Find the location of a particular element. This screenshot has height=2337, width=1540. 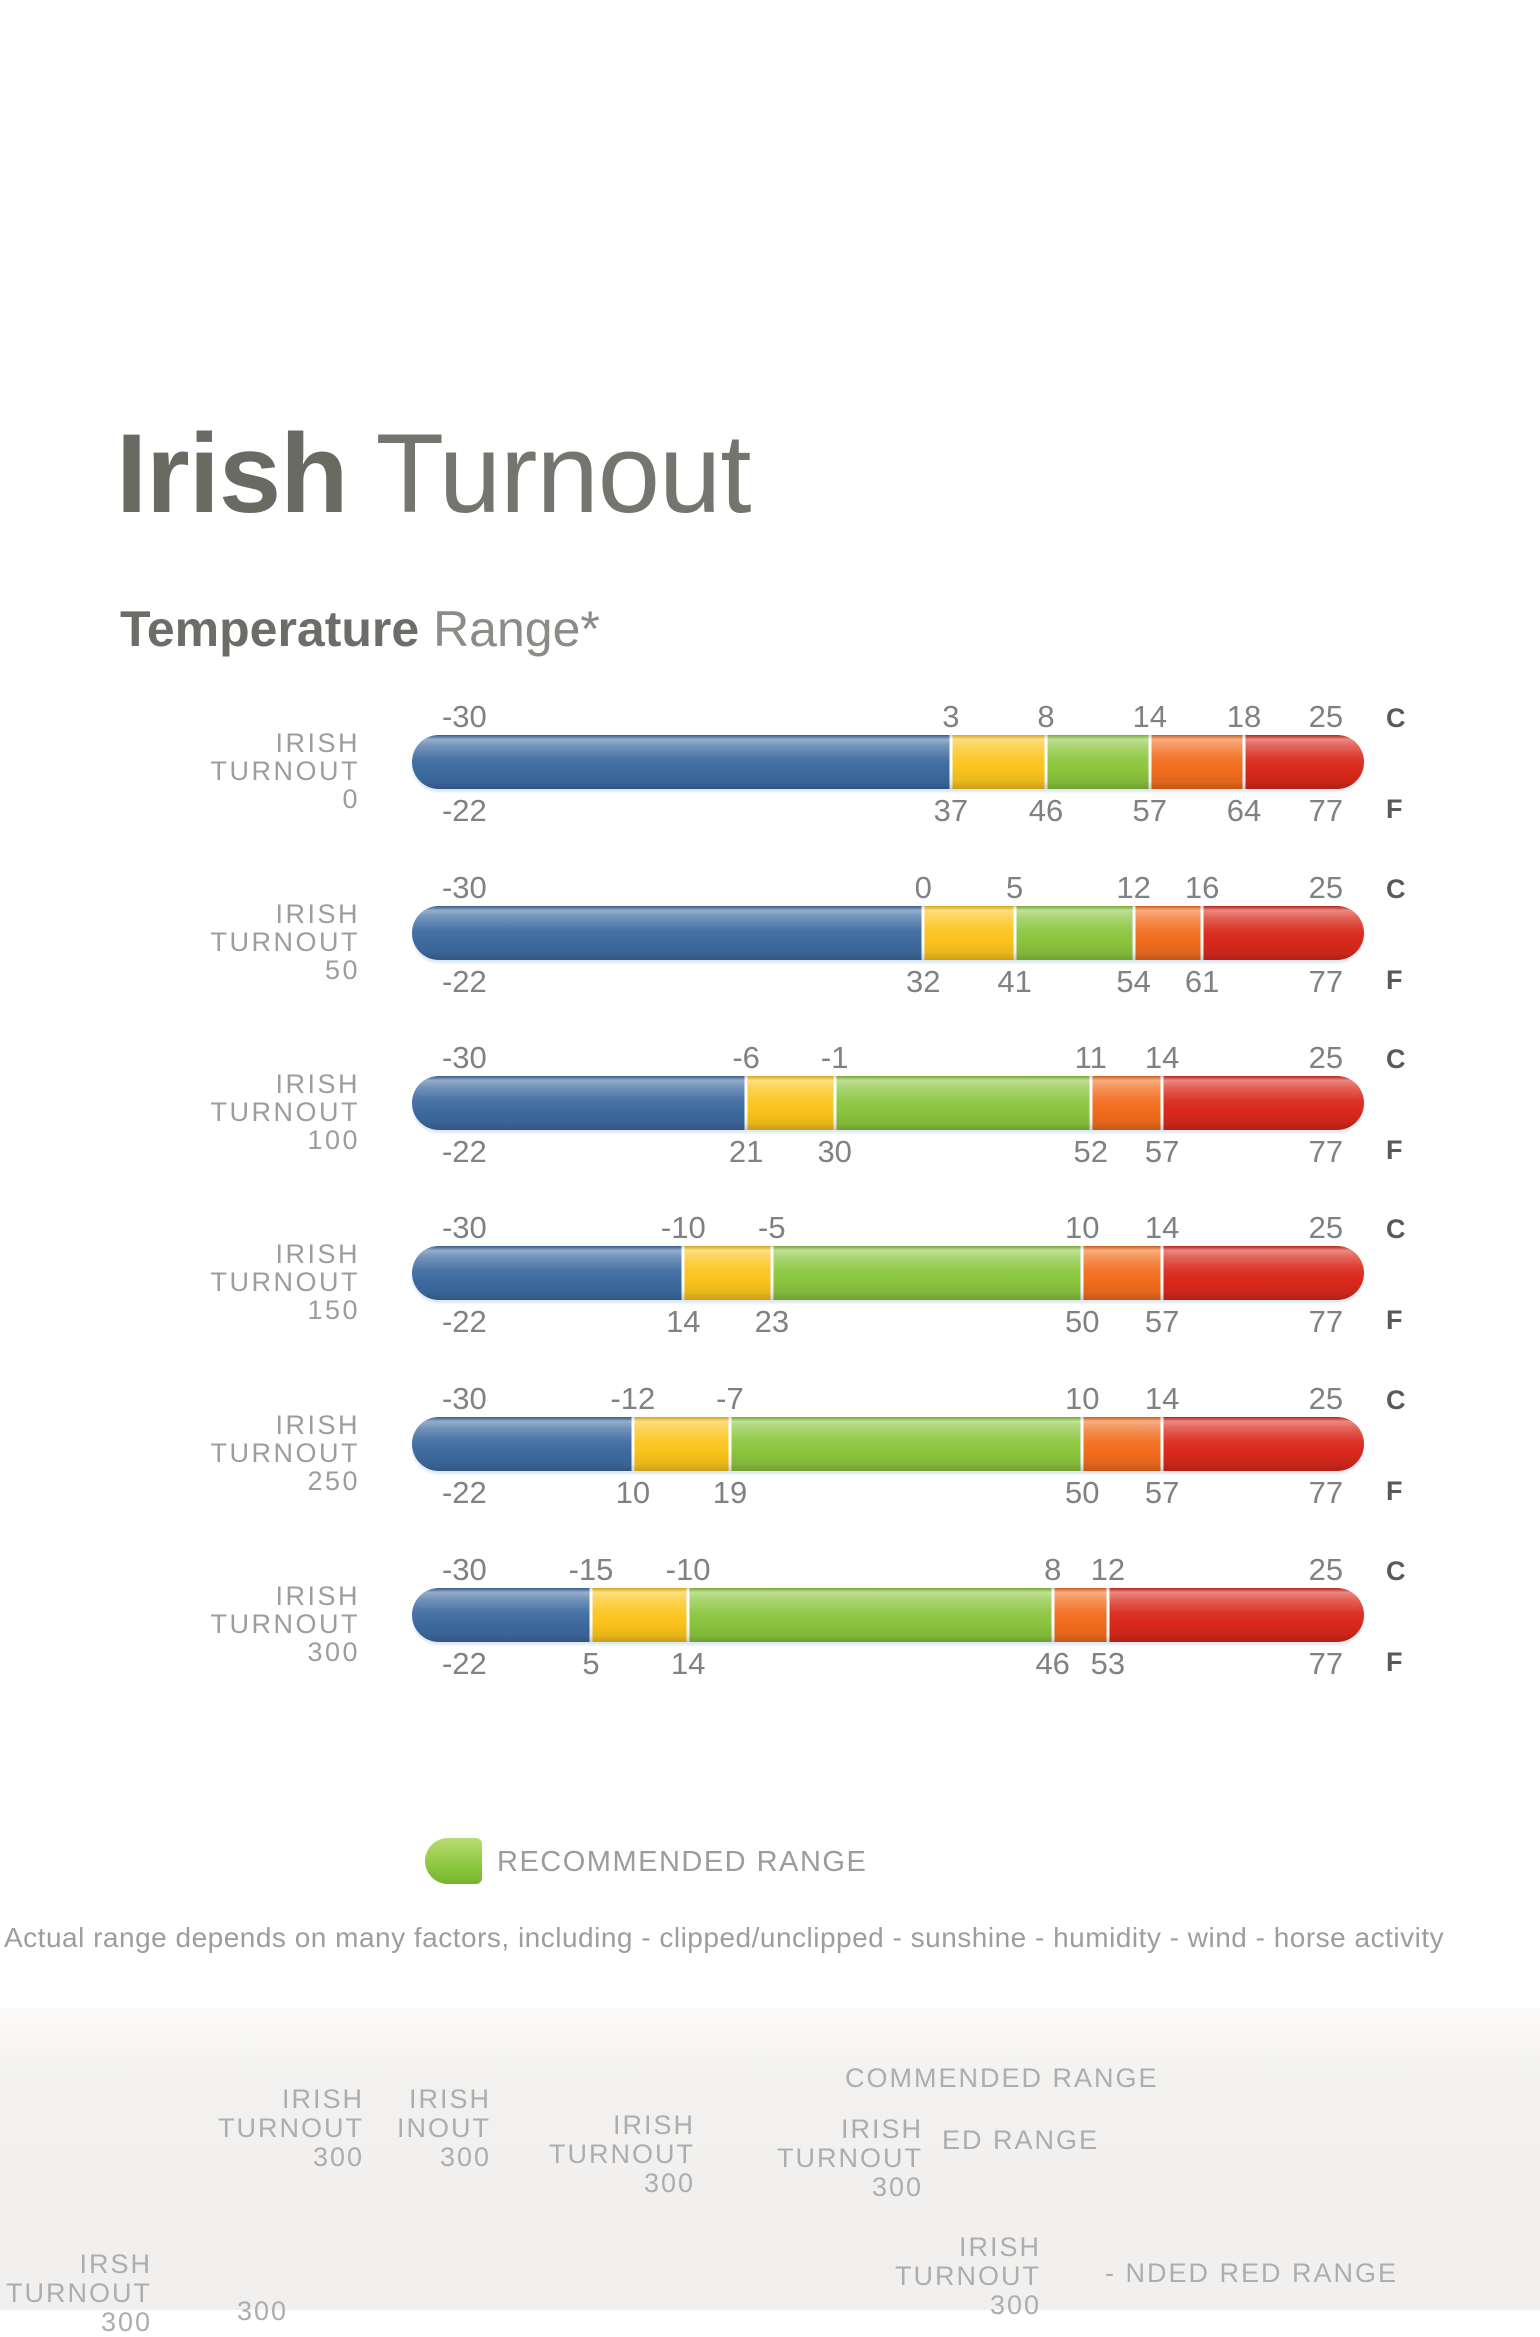

celsius-value: 8 is located at coordinates (1053, 1569).